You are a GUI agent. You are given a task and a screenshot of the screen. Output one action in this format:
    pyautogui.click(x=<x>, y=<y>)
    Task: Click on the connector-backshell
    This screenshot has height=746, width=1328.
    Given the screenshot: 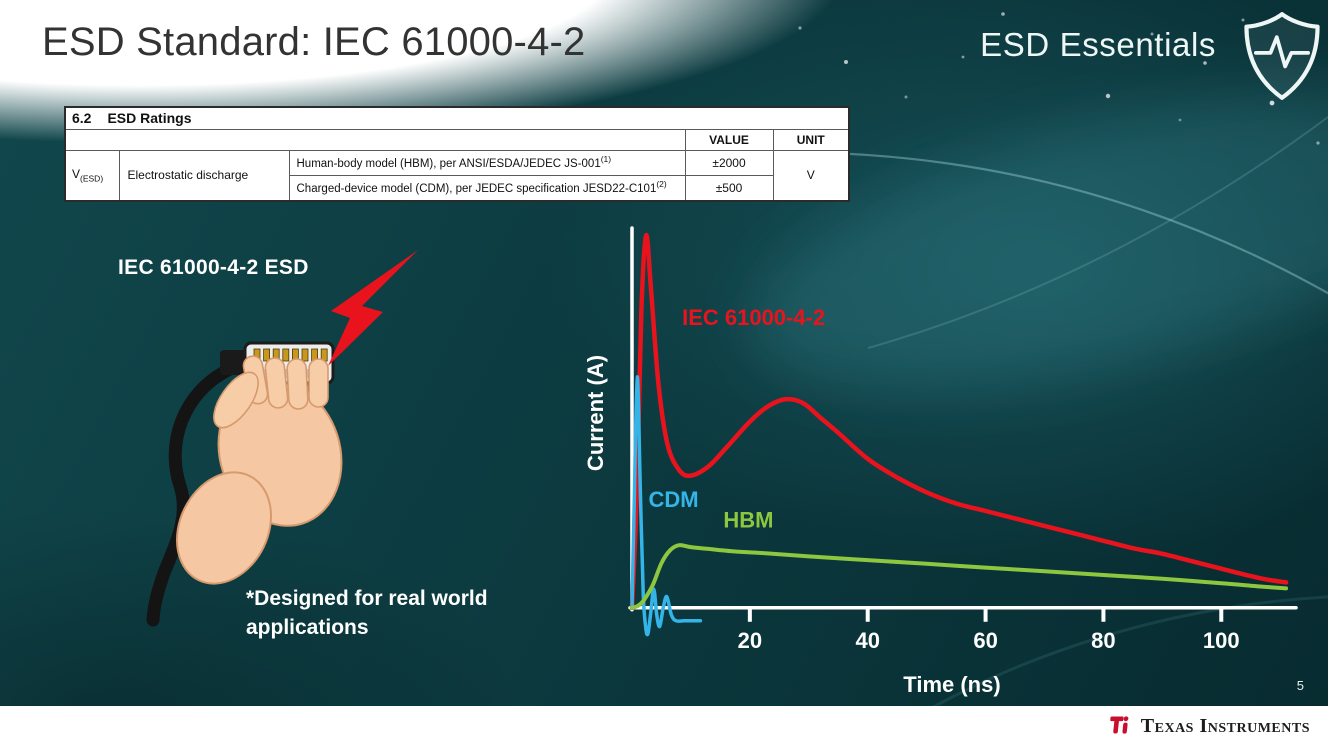 What is the action you would take?
    pyautogui.click(x=234, y=362)
    